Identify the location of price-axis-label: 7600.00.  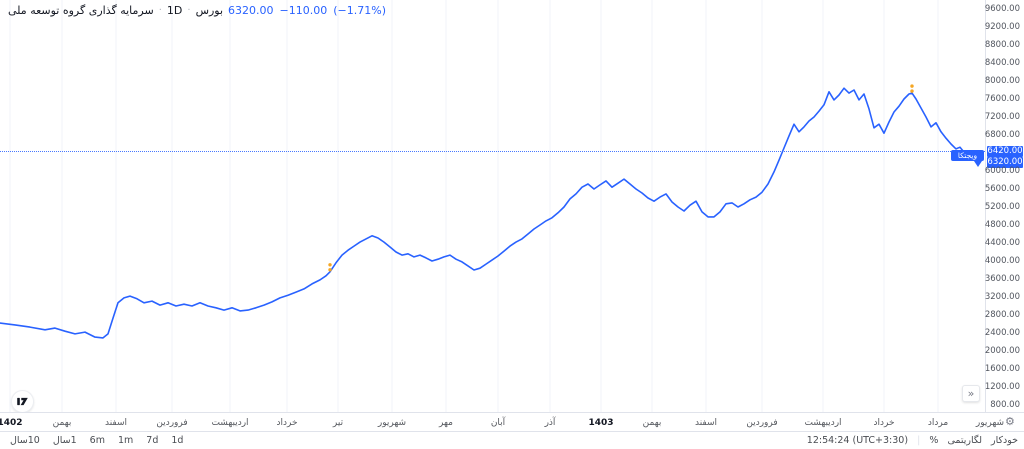
(1002, 99).